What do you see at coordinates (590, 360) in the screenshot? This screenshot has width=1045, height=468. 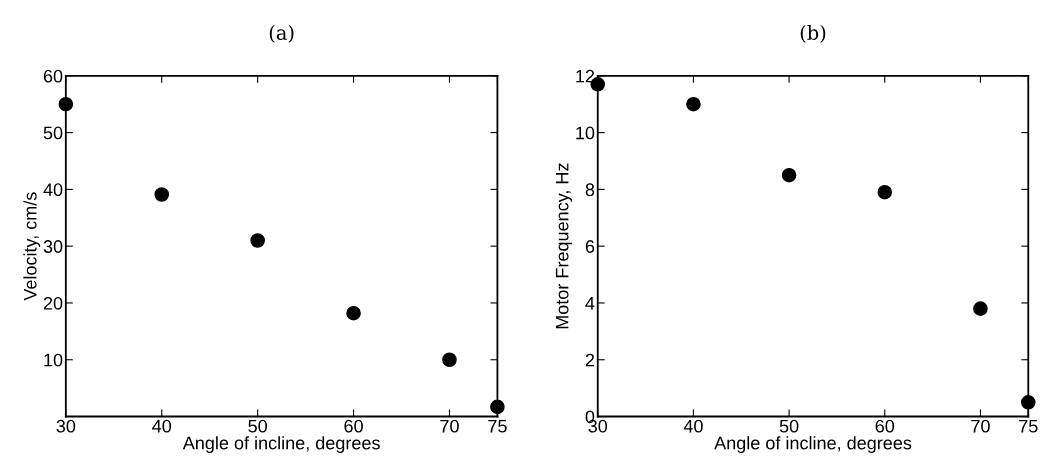 I see `y-tick-label: 2` at bounding box center [590, 360].